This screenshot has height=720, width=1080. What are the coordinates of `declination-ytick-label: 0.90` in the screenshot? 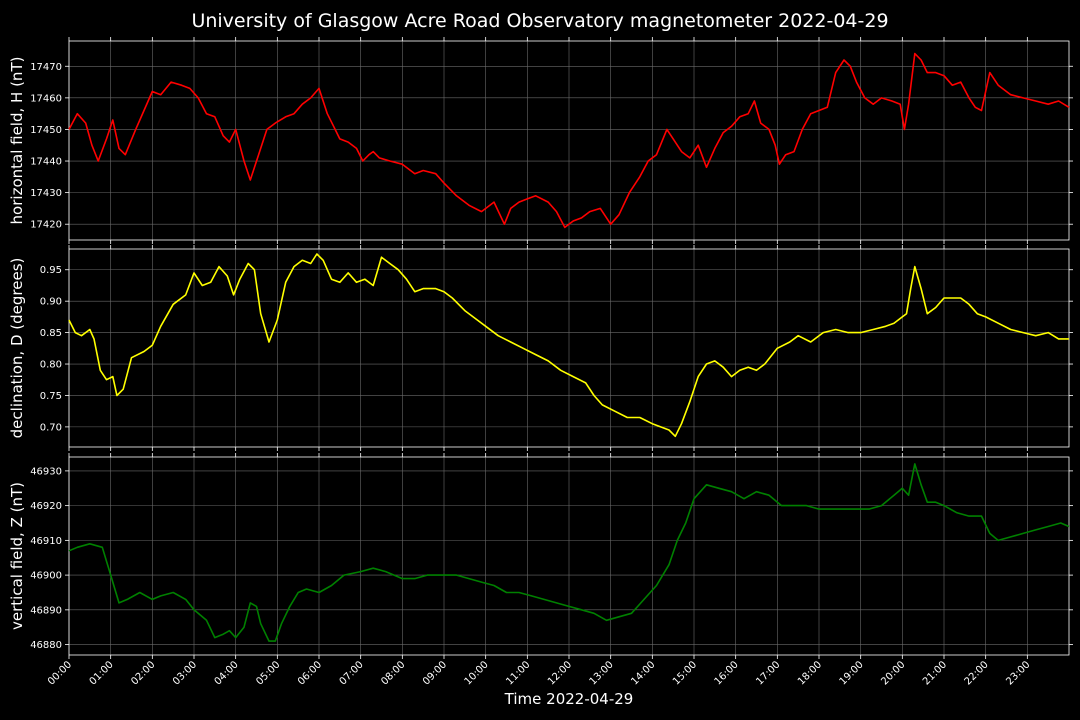 It's located at (51, 302).